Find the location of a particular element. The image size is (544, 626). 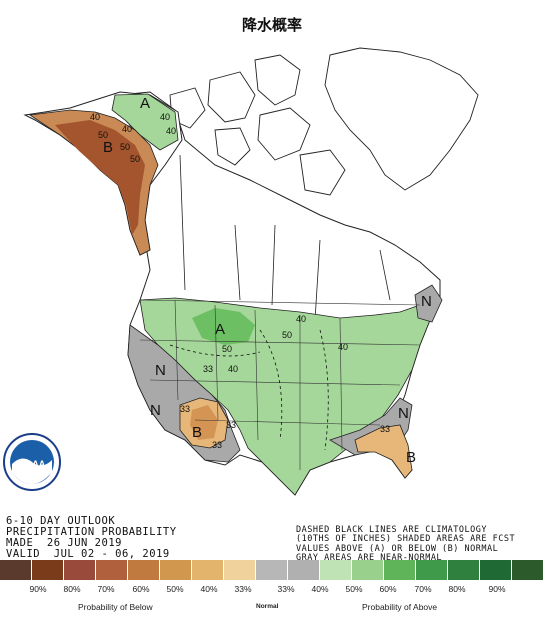

southeast-below-label: B is located at coordinates (411, 457).